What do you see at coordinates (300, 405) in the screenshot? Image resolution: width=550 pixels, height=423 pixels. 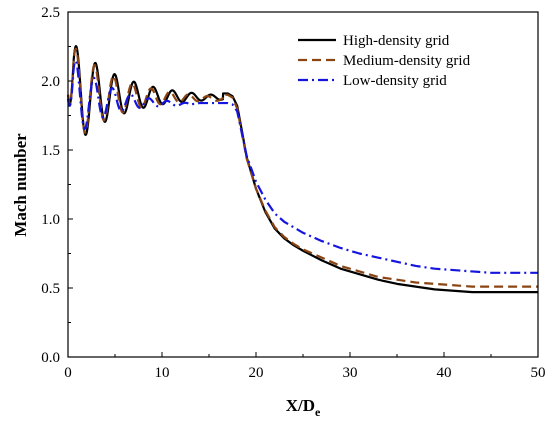 I see `x-axis-title-main: X/D` at bounding box center [300, 405].